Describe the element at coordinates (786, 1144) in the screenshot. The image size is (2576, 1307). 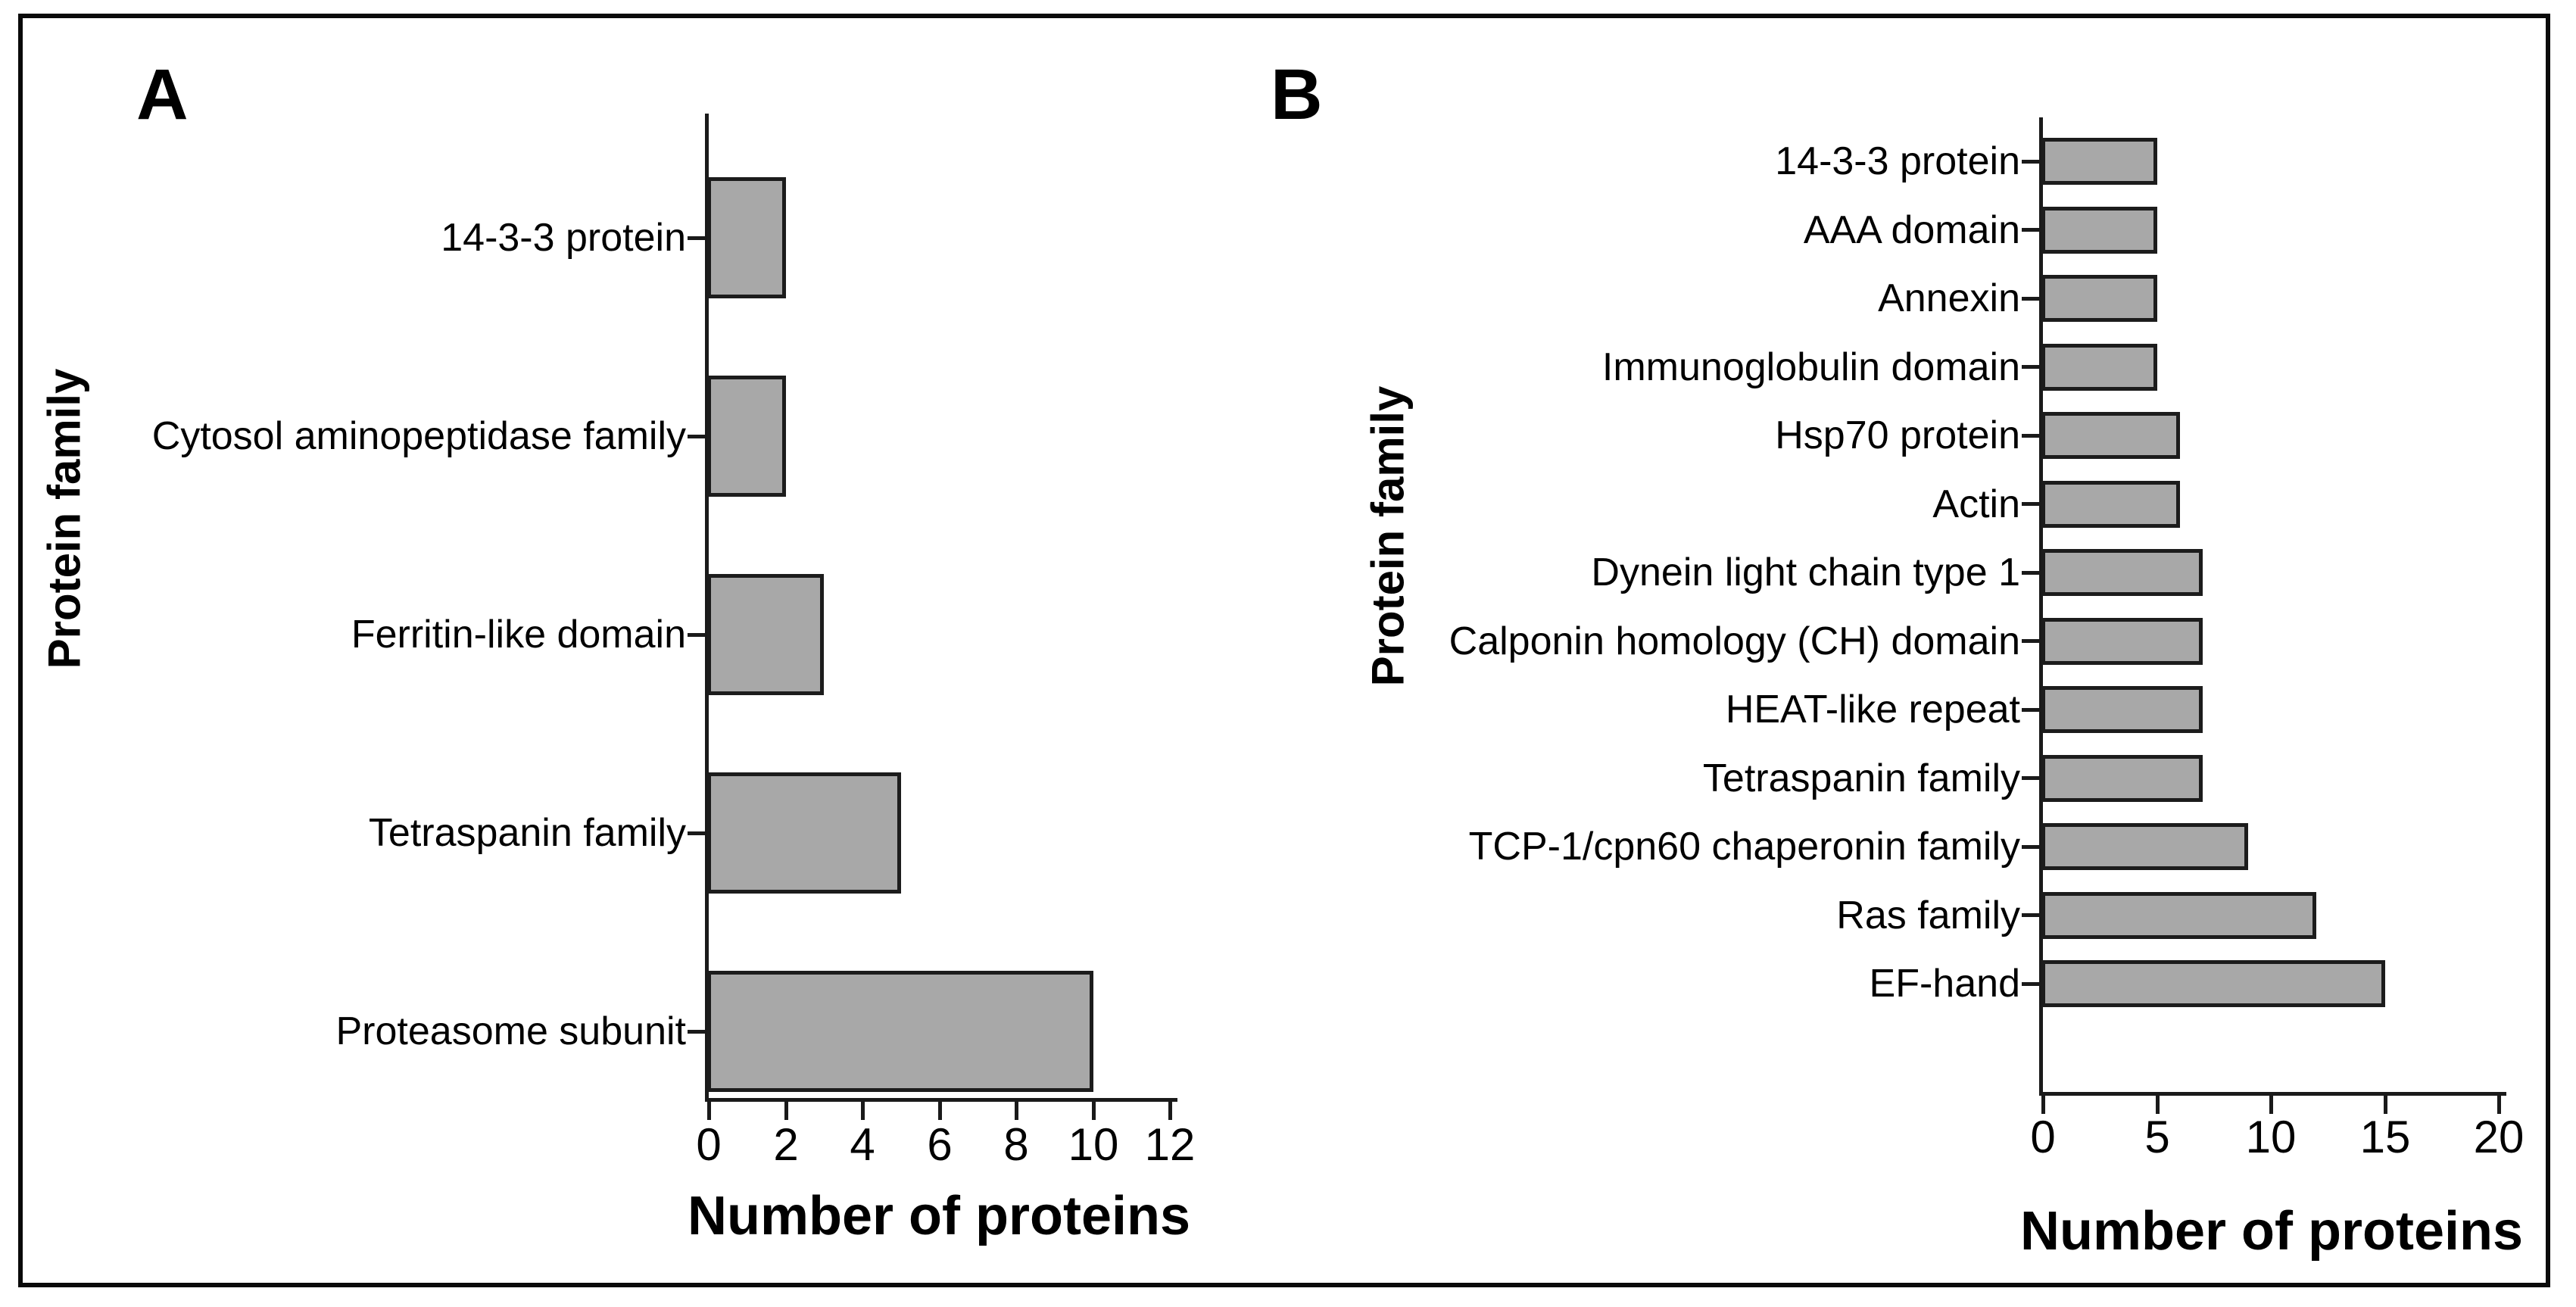
I see `x-axis-tick-label: 2` at that location.